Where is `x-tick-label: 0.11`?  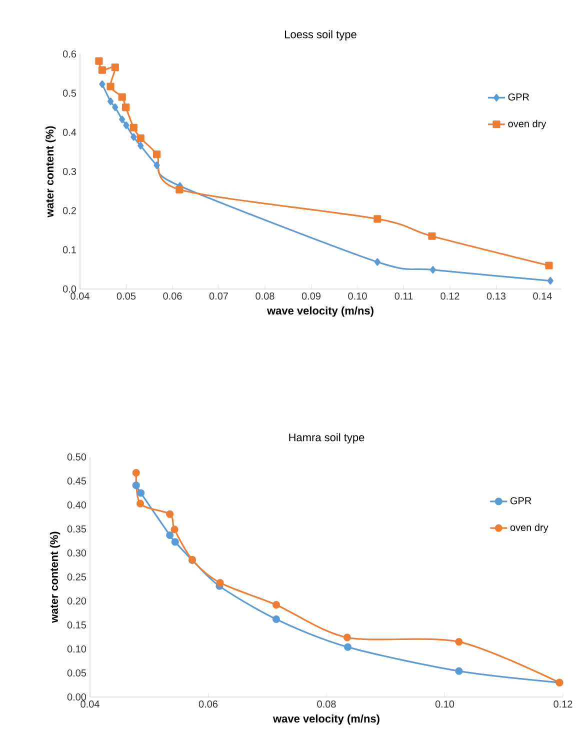
x-tick-label: 0.11 is located at coordinates (403, 296).